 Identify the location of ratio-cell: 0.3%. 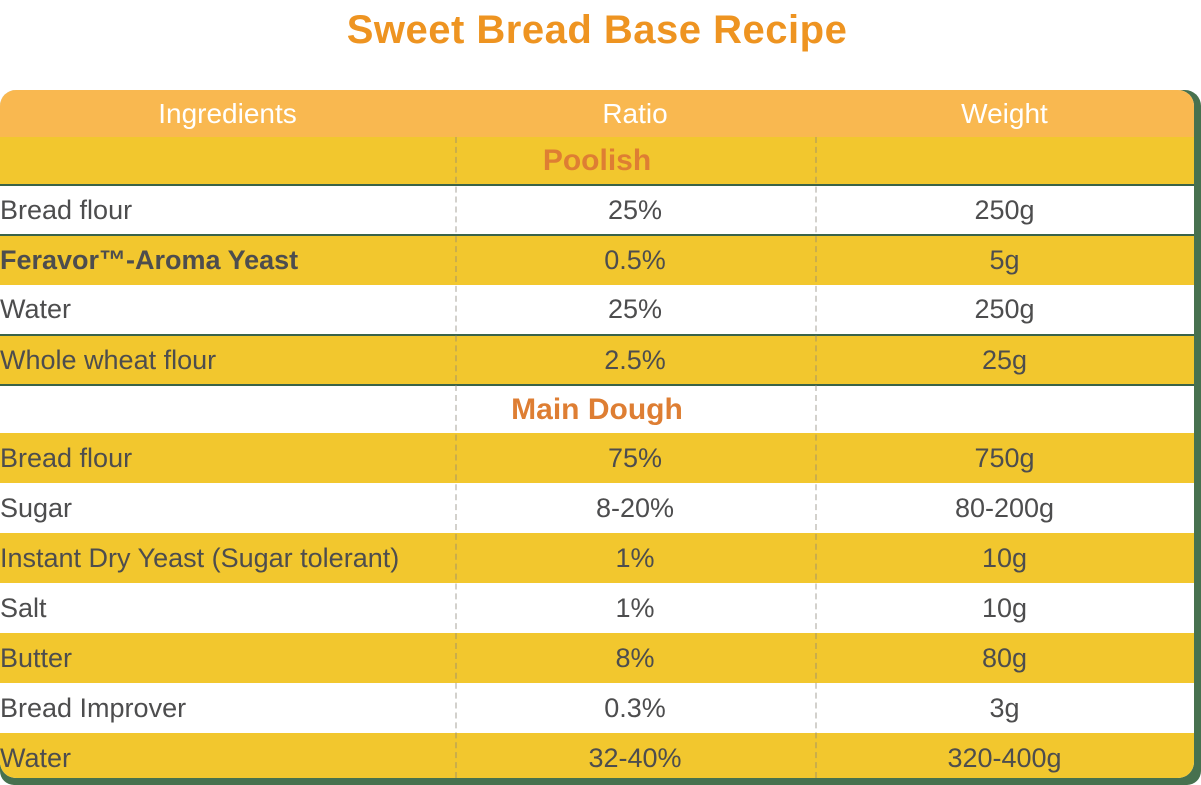
(635, 707).